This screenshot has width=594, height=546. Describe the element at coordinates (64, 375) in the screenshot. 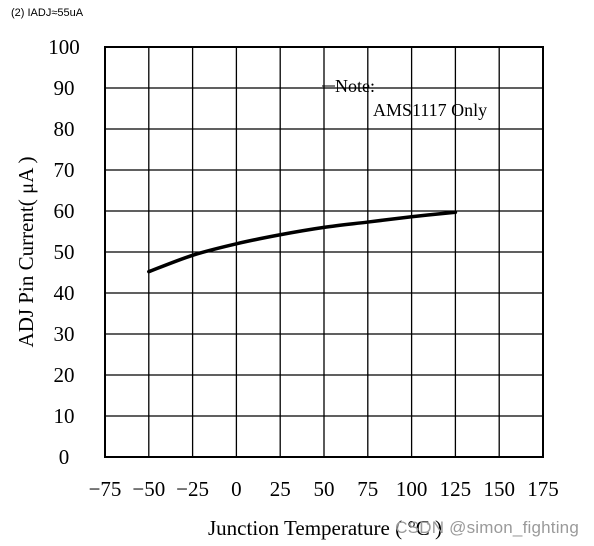

I see `y-tick-label: 20` at that location.